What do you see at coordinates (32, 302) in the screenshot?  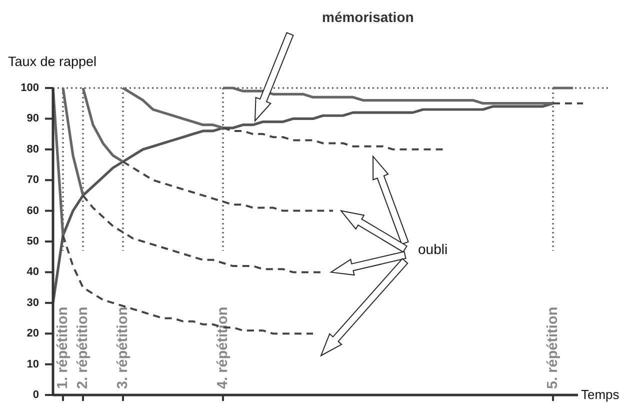 I see `y-tick-label: 30` at bounding box center [32, 302].